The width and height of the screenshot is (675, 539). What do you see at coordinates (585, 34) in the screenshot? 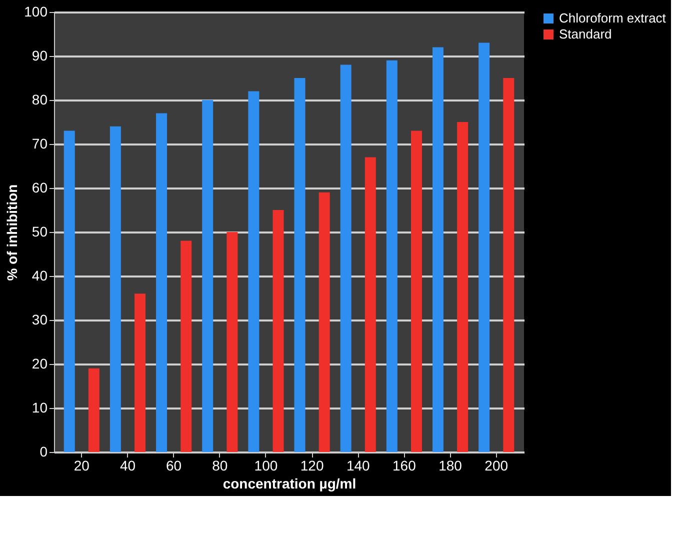
I see `legend-label: Standard` at bounding box center [585, 34].